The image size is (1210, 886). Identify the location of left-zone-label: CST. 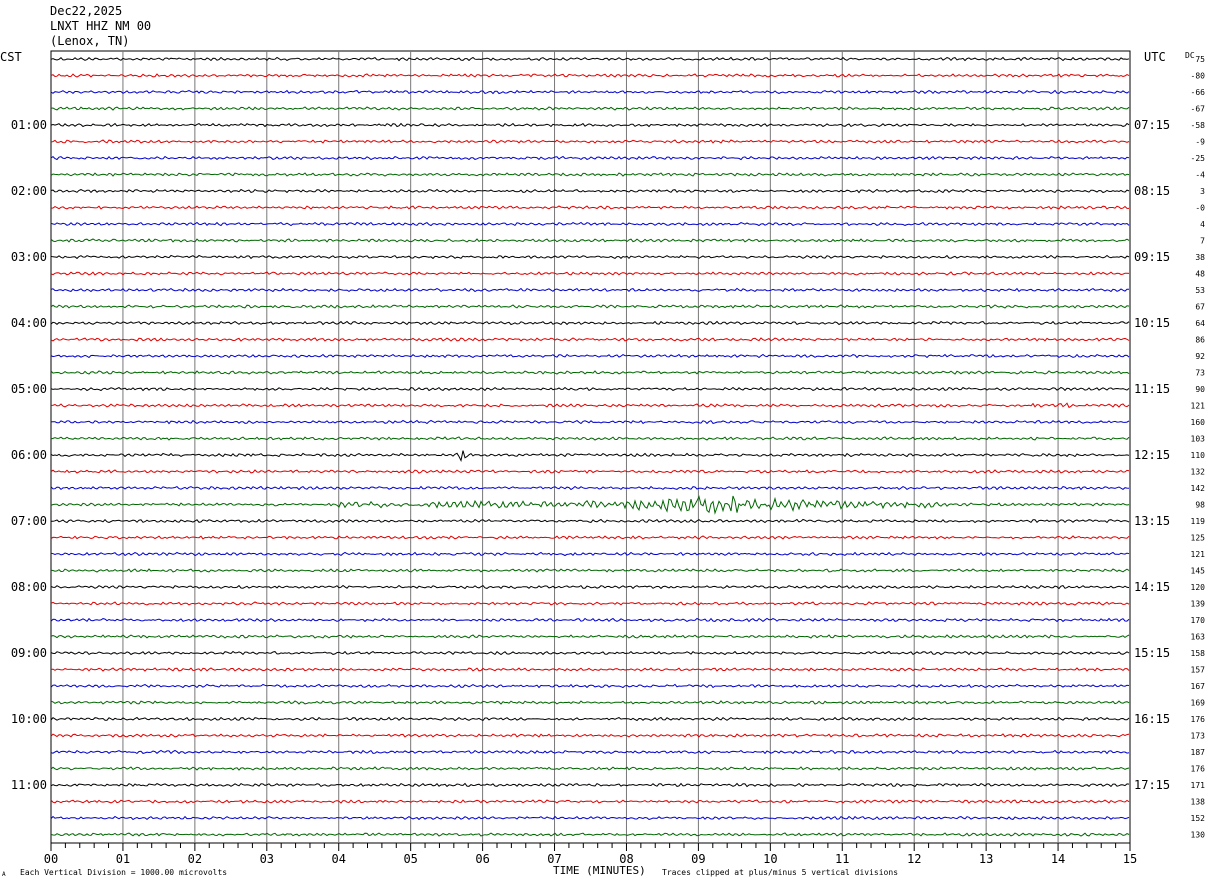
(11, 57).